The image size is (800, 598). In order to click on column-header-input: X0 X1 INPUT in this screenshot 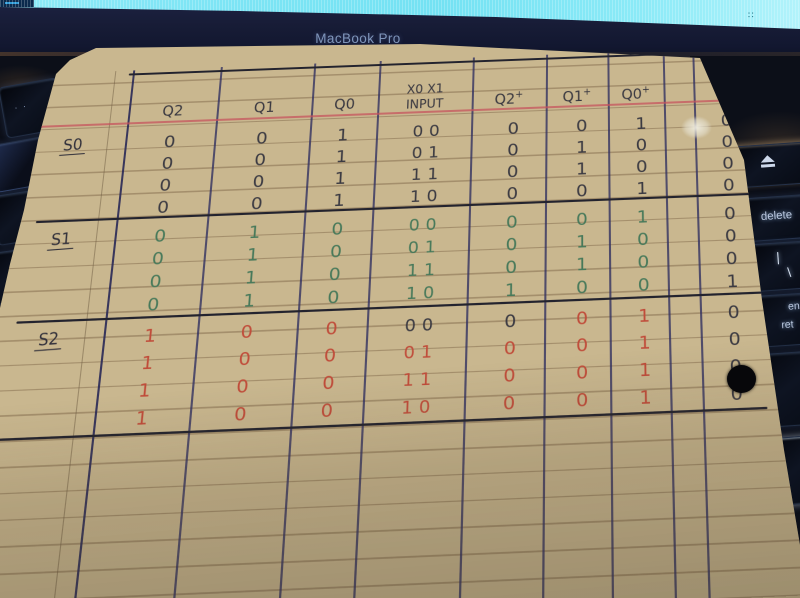, I will do `click(424, 96)`.